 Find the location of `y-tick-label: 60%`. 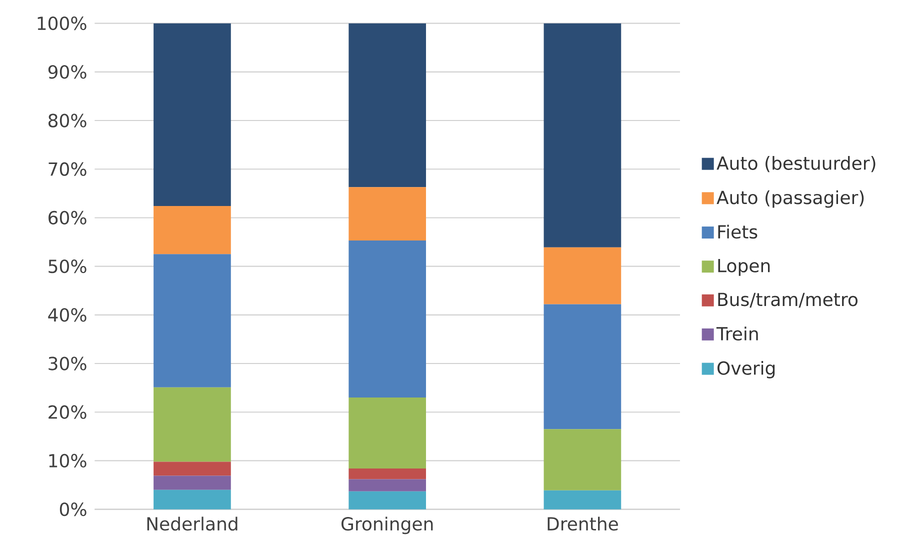

y-tick-label: 60% is located at coordinates (67, 217).